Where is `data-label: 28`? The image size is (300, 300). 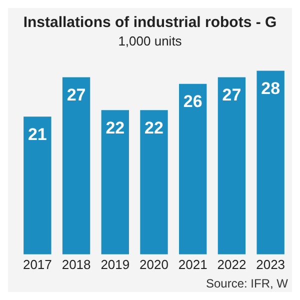
data-label: 28 is located at coordinates (270, 88).